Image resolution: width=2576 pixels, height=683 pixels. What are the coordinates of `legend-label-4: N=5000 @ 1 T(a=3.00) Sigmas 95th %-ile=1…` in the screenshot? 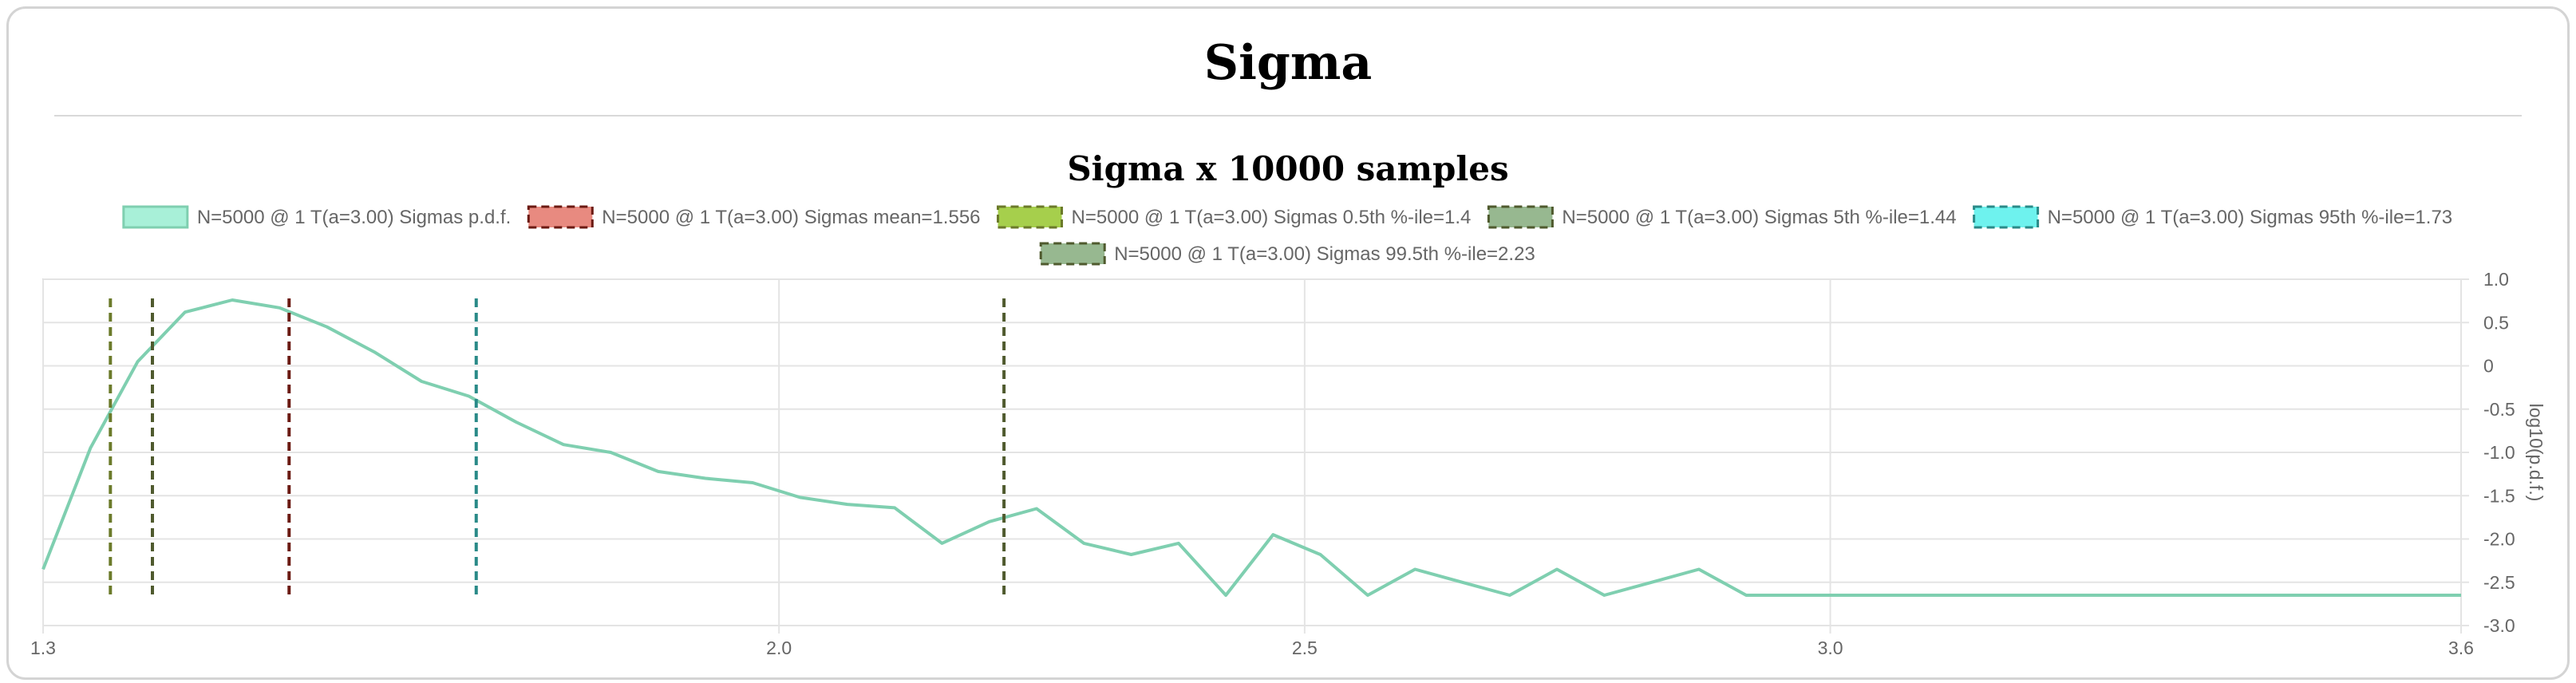 It's located at (2250, 217).